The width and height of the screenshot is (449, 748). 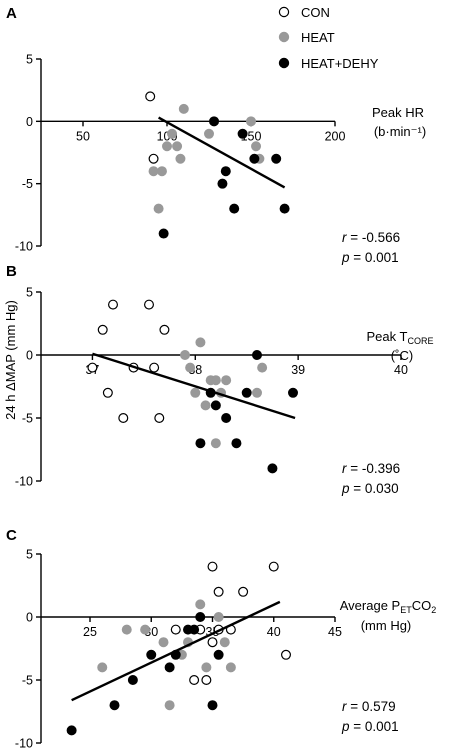 I want to click on panel-c-fit-line, so click(x=176, y=651).